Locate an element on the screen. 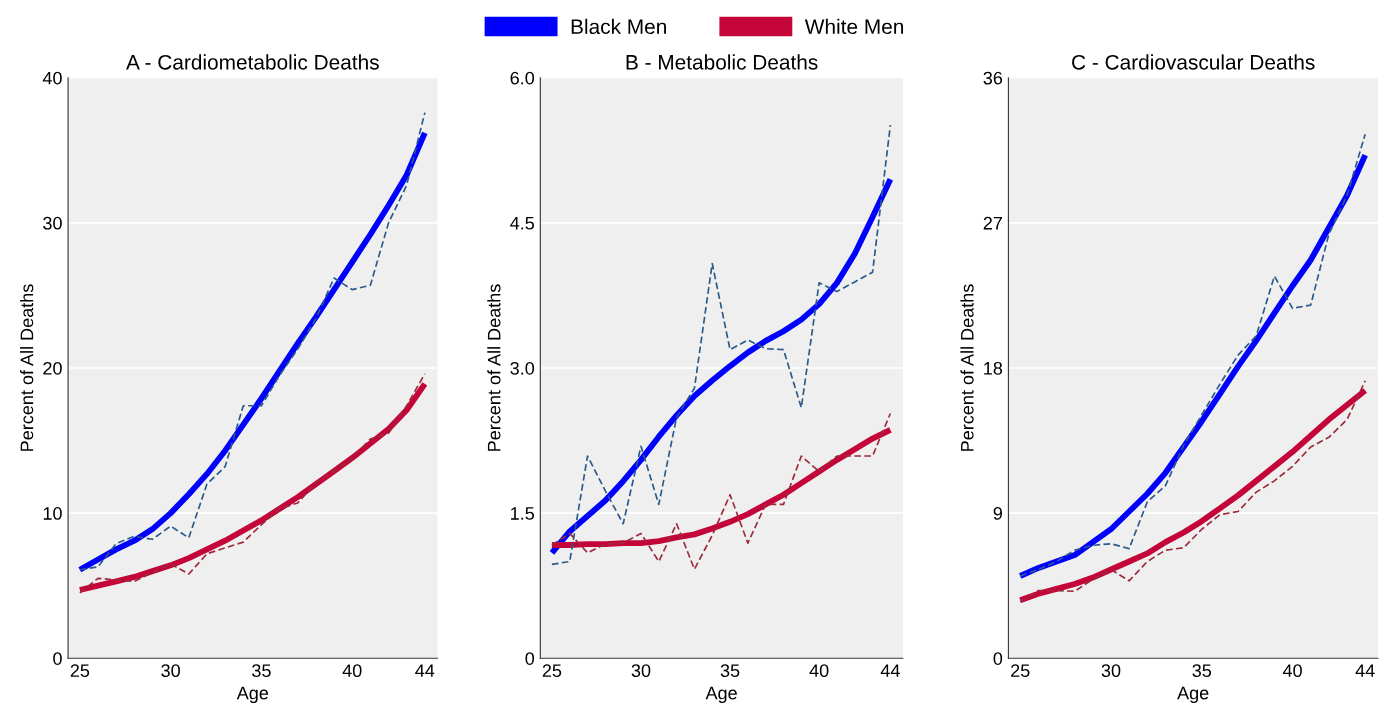  y-tick-label: 1.5 is located at coordinates (523, 513).